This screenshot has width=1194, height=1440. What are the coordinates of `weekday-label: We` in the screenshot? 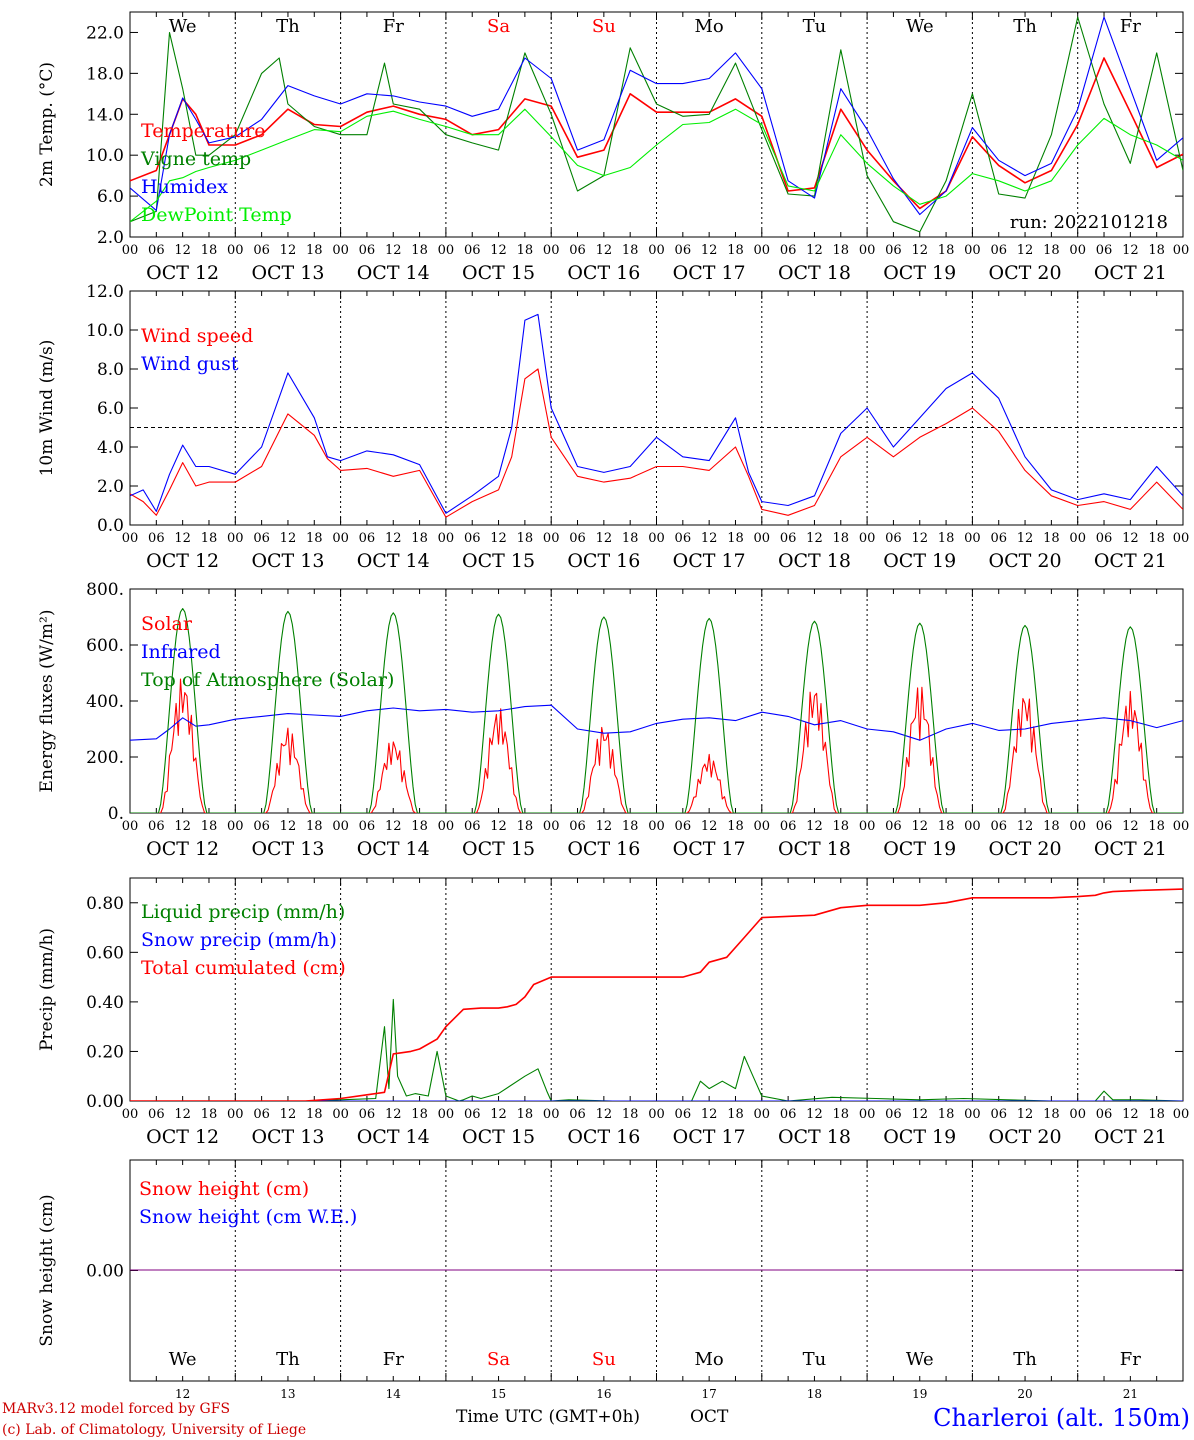 It's located at (183, 26).